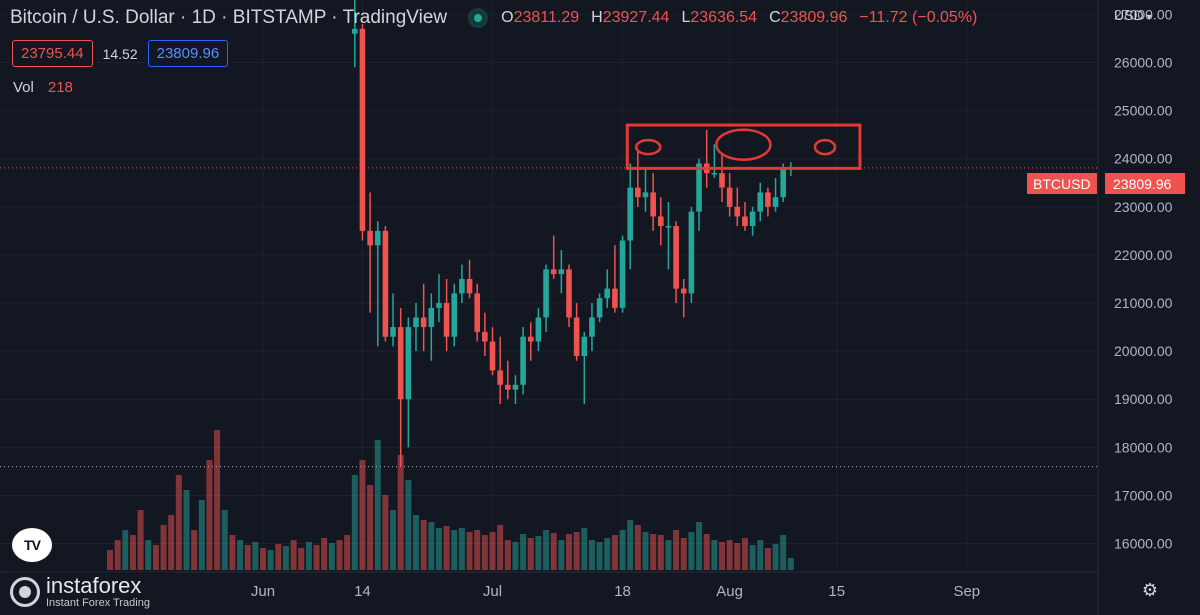  Describe the element at coordinates (25, 592) in the screenshot. I see `instaforex-logo-icon` at that location.